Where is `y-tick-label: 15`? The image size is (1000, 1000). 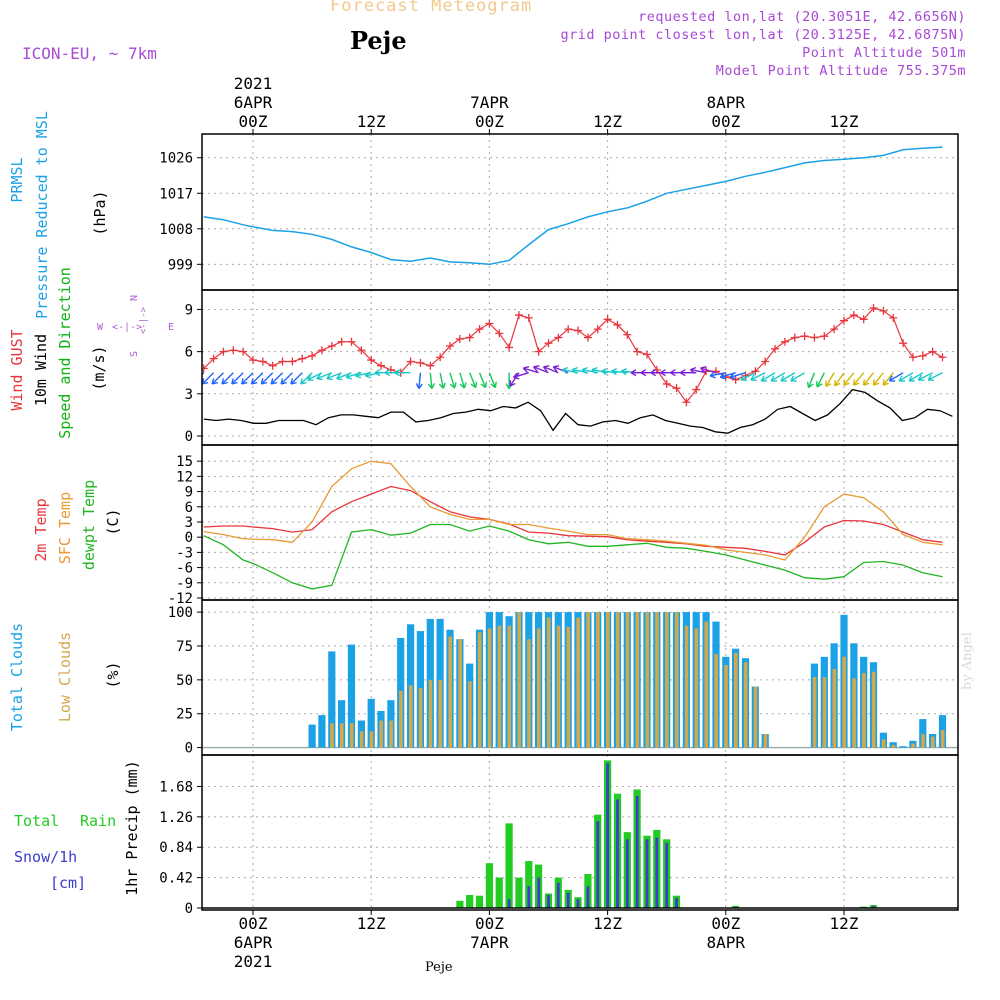
y-tick-label: 15 is located at coordinates (184, 462).